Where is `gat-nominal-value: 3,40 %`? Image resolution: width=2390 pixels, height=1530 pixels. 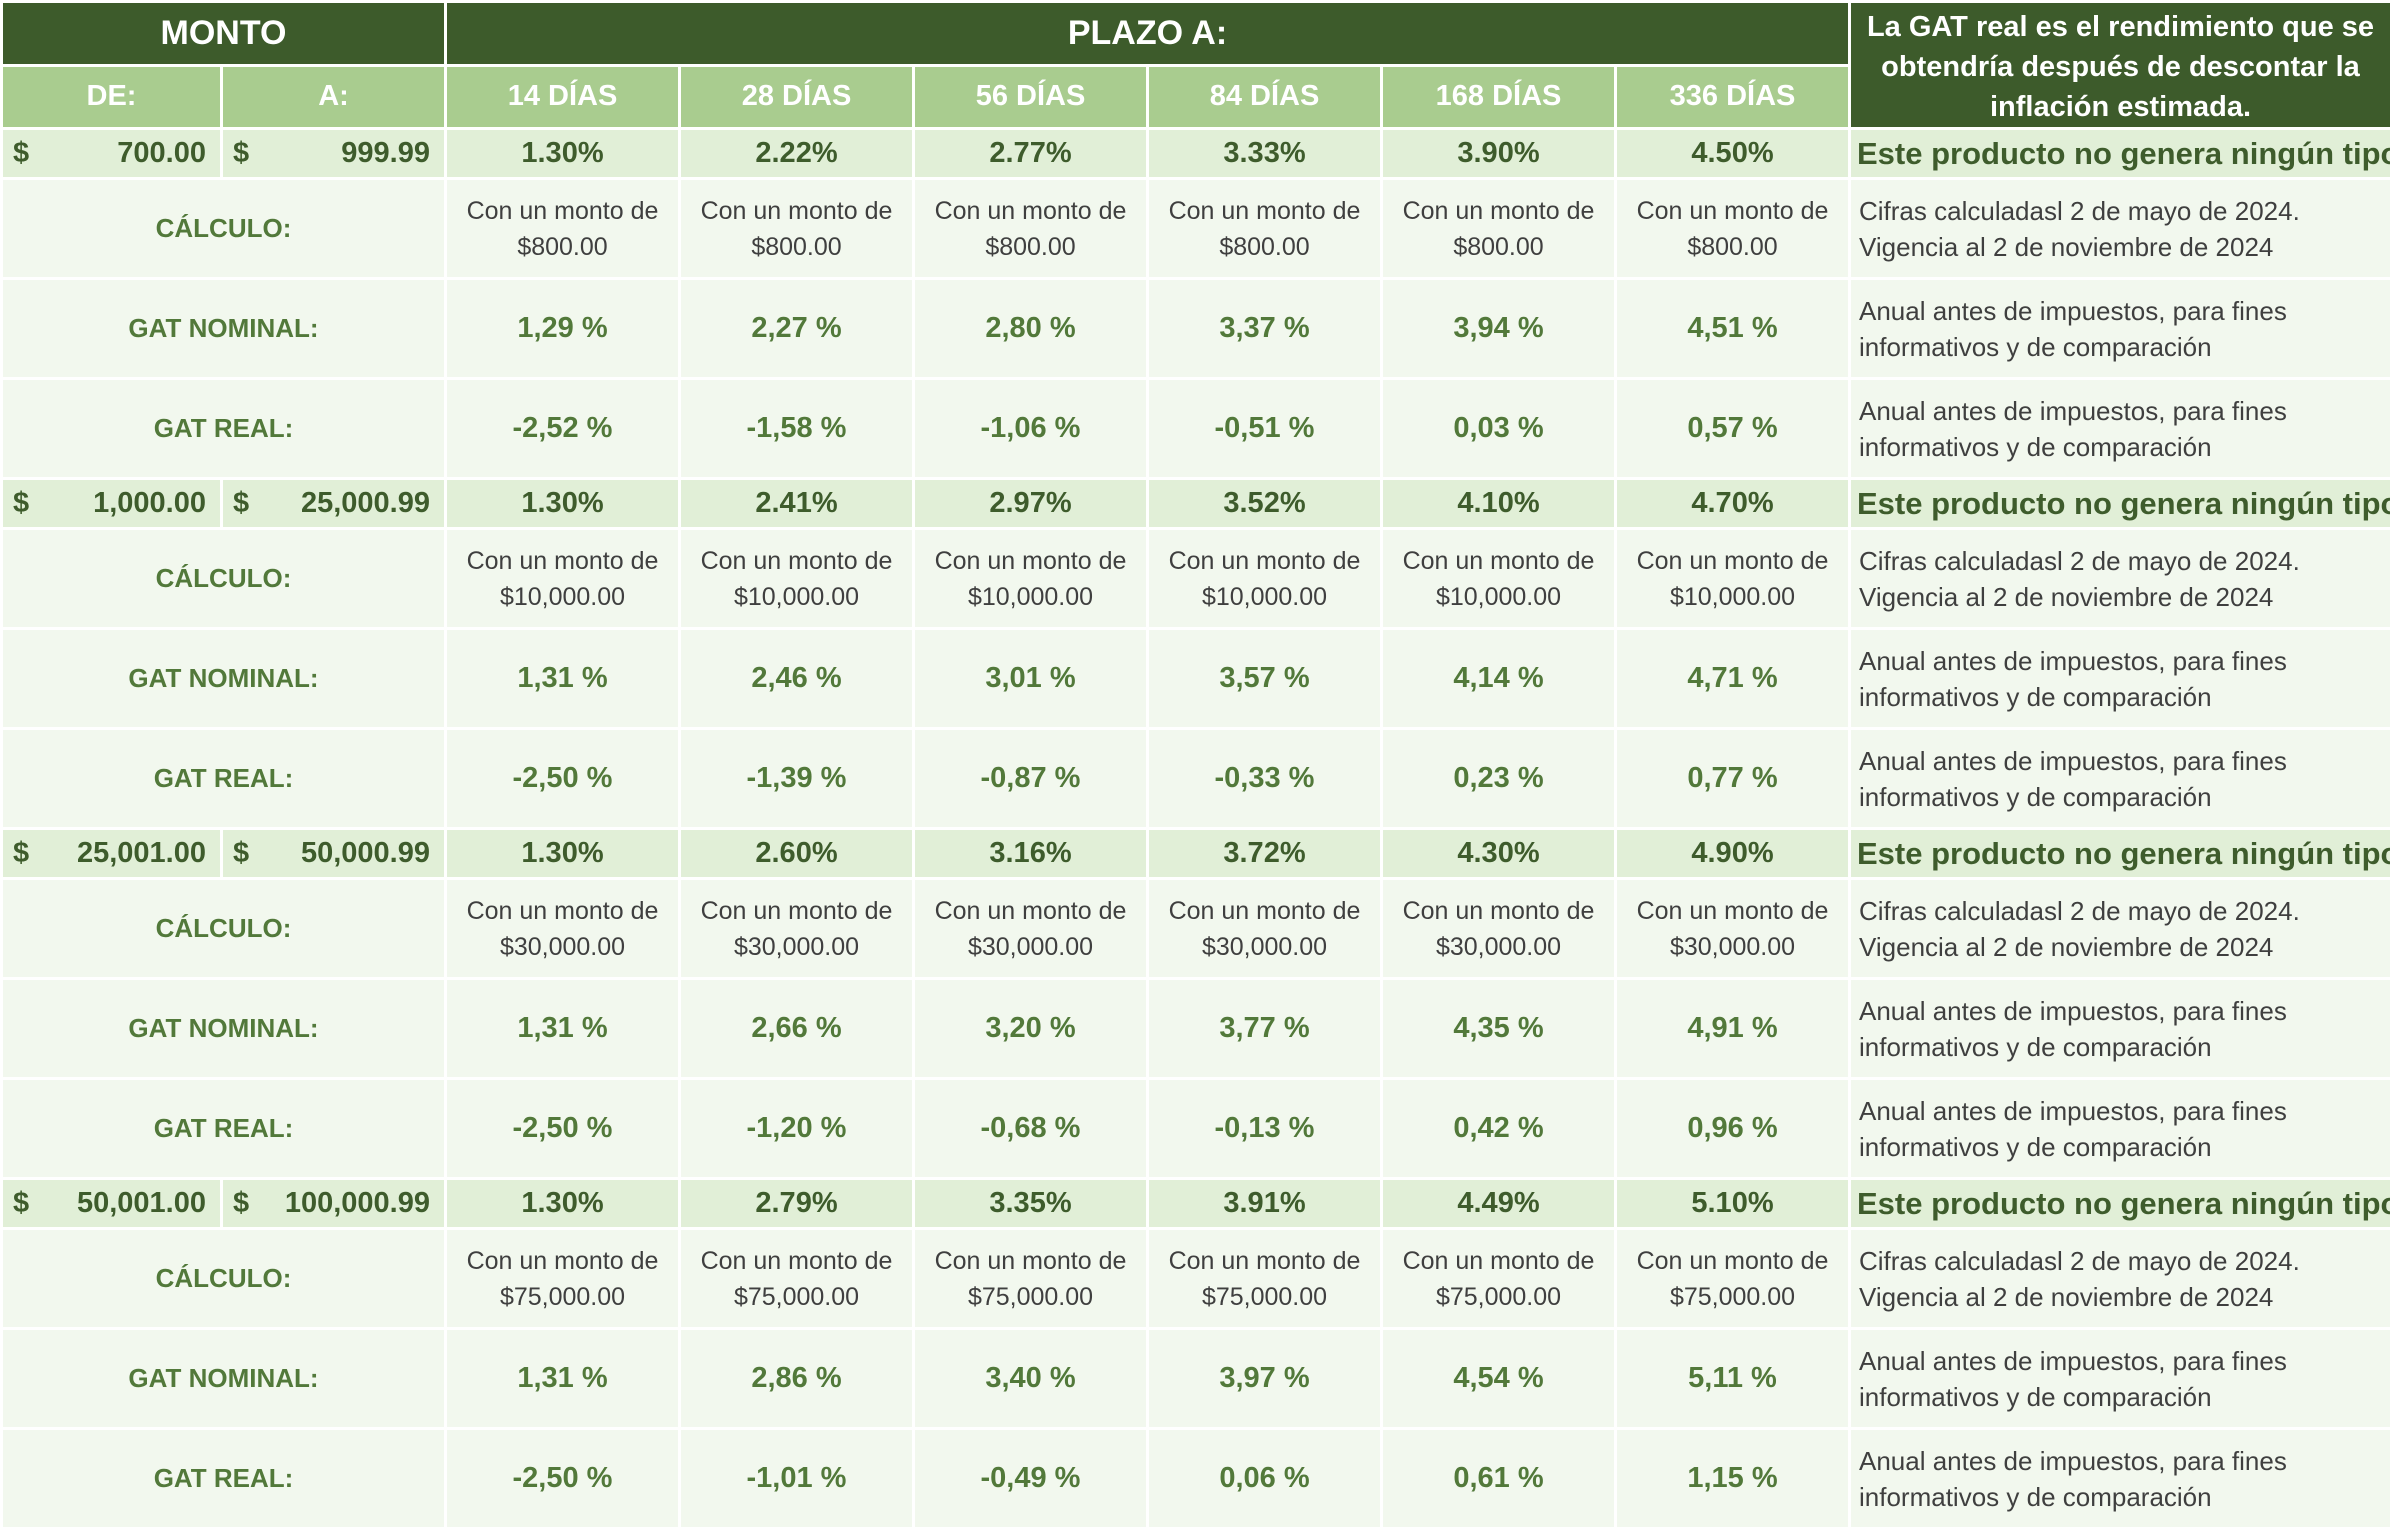 gat-nominal-value: 3,40 % is located at coordinates (1031, 1379).